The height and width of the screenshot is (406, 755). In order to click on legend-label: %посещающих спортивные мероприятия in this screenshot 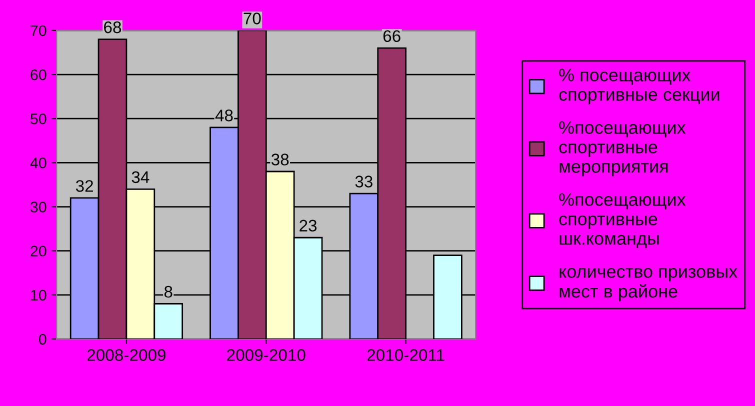, I will do `click(622, 148)`.